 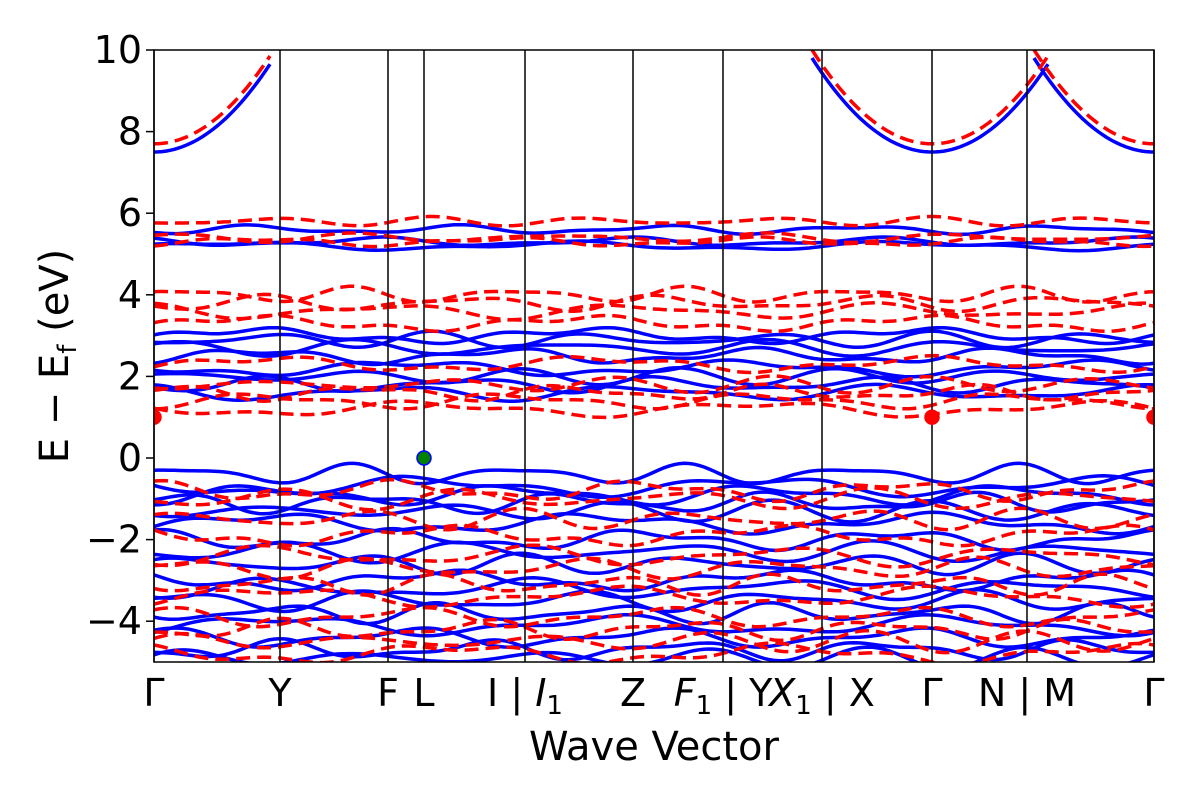 I want to click on y-axis-label: E − Ef (eV), so click(x=57, y=356).